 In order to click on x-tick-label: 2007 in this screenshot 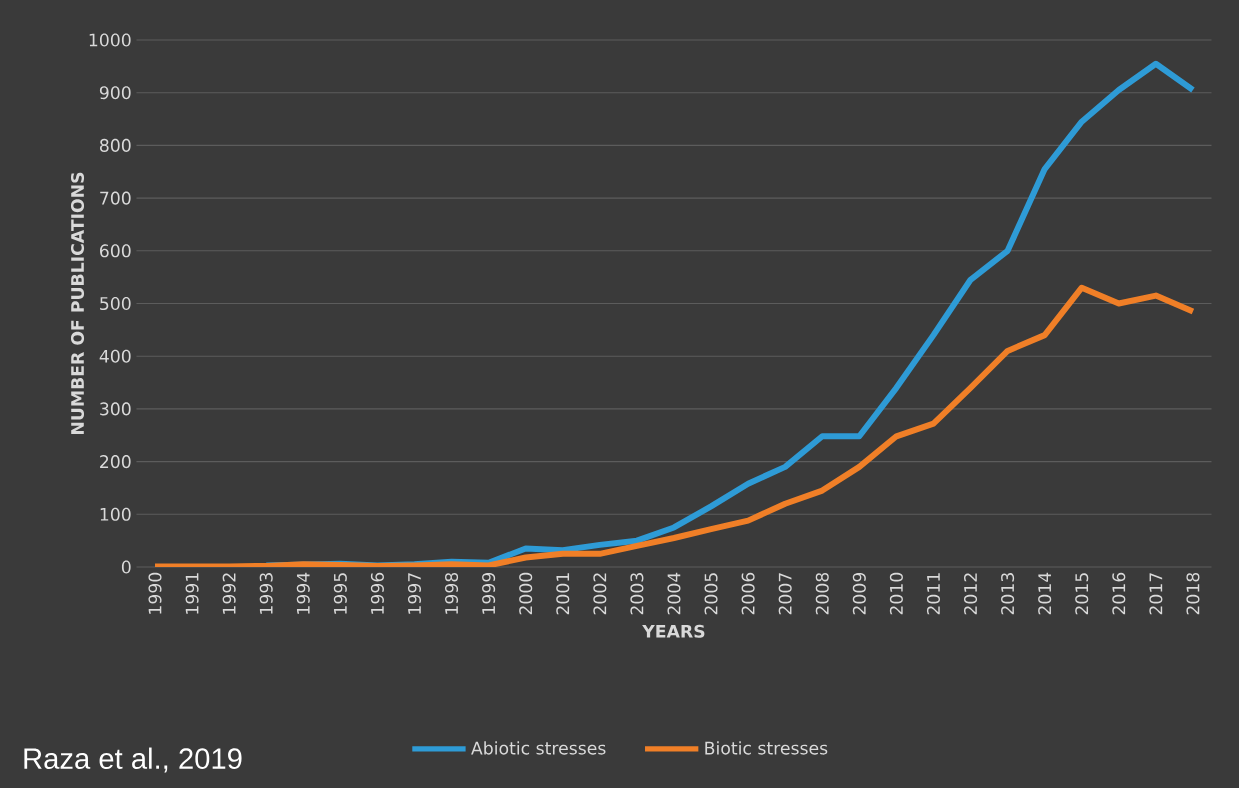, I will do `click(785, 594)`.